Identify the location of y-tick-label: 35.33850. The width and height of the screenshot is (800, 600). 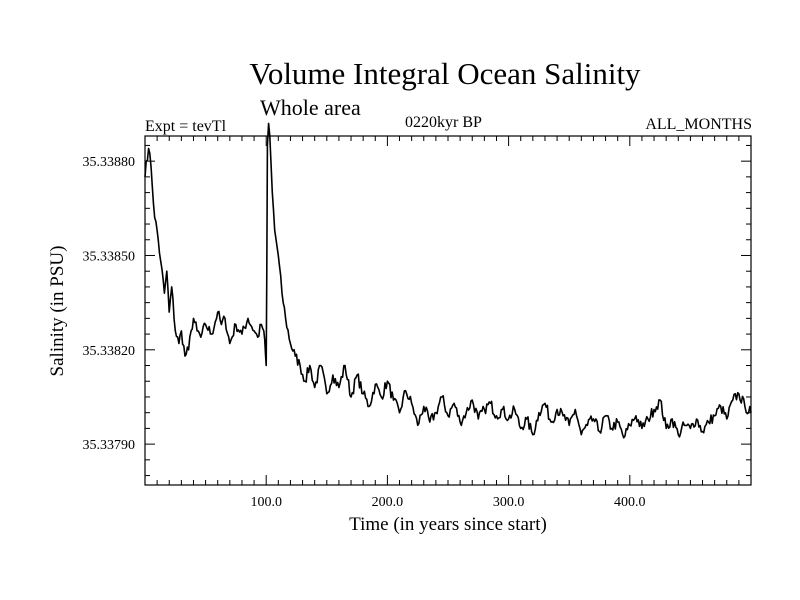
(109, 256).